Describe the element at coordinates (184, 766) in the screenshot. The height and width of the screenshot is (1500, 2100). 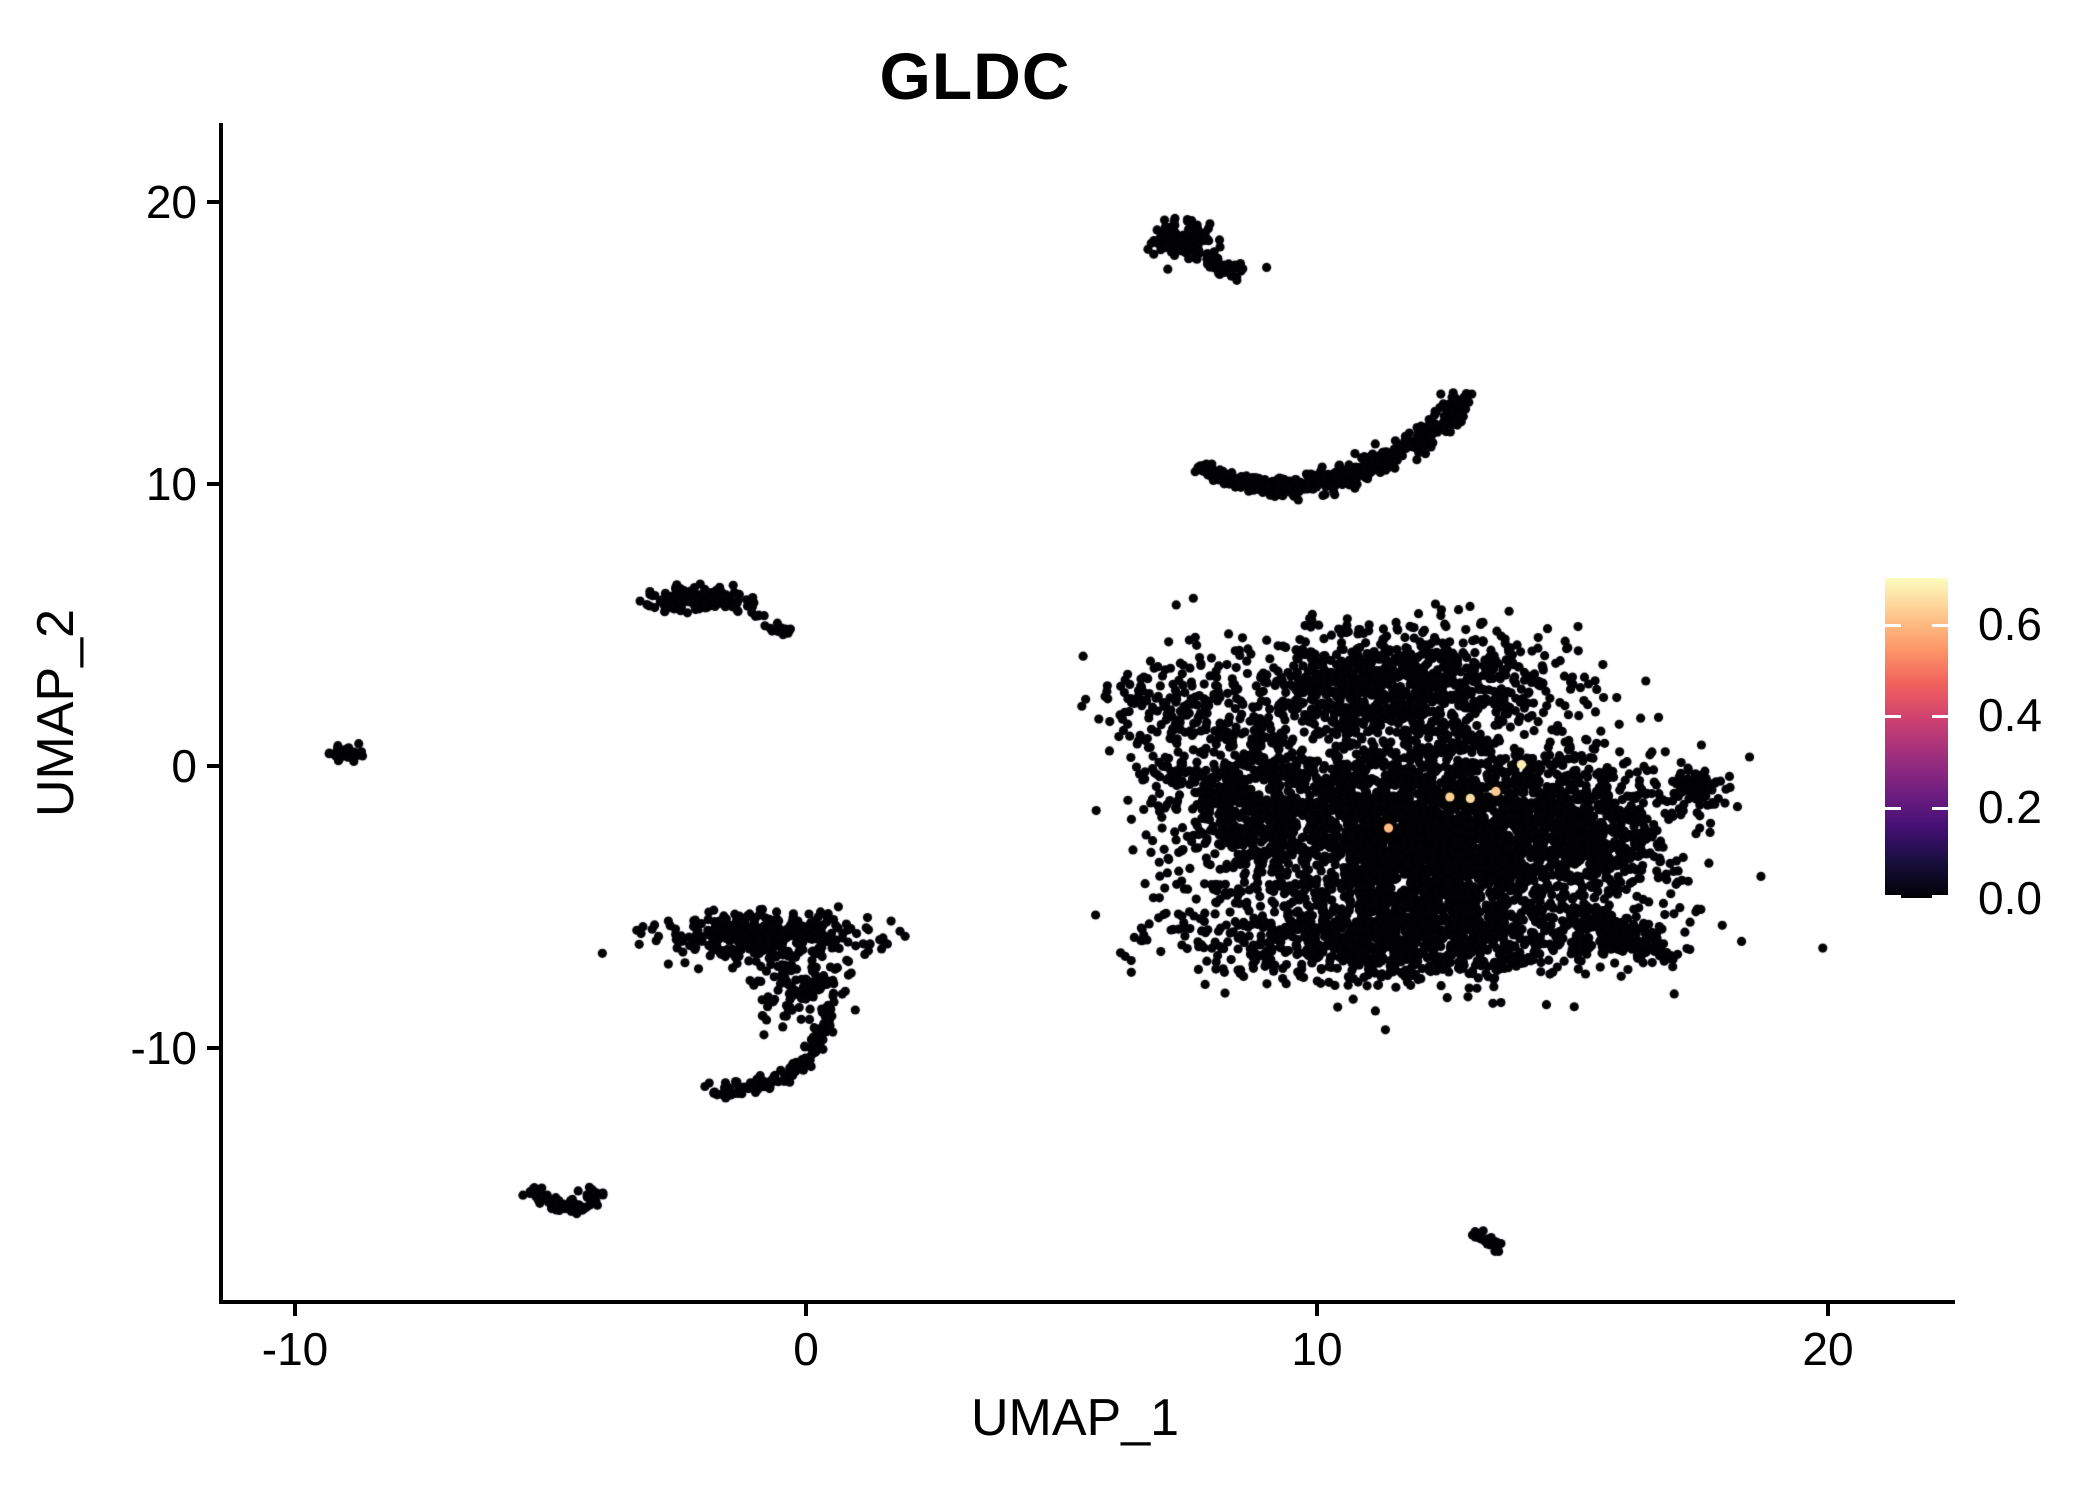
I see `y-tick-label: 0` at that location.